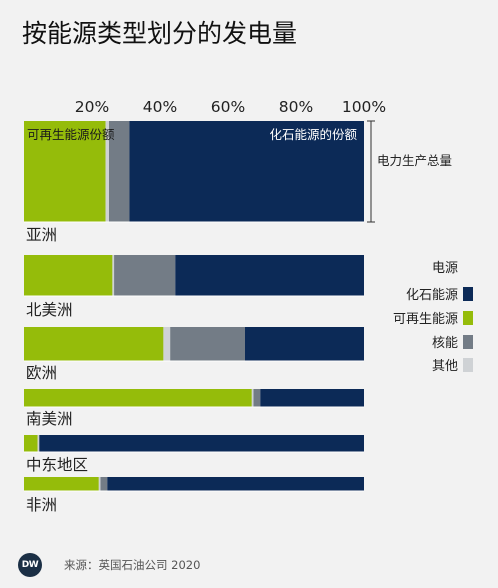 This screenshot has height=588, width=498. Describe the element at coordinates (468, 294) in the screenshot. I see `legend-swatch-fossil` at that location.